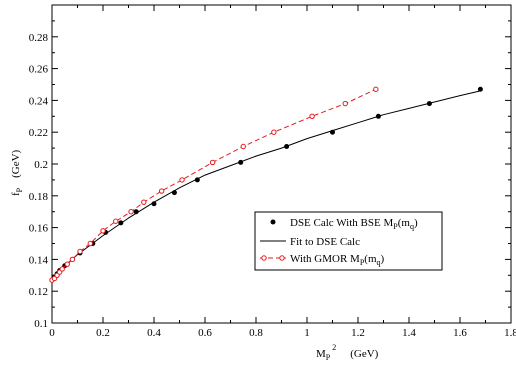 This screenshot has width=516, height=375. Describe the element at coordinates (510, 333) in the screenshot. I see `x-tick-label: 1.8` at that location.